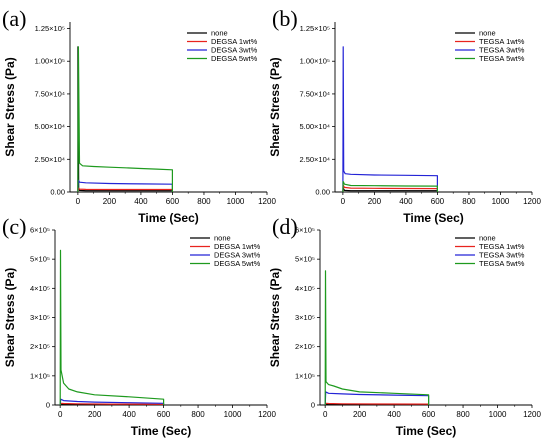  I want to click on panel-label: (c), so click(14, 226).